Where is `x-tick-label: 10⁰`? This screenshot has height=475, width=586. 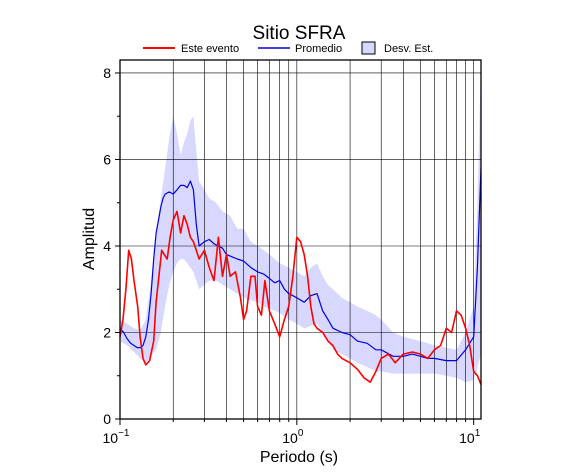
x-tick-label: 10⁰ is located at coordinates (293, 437).